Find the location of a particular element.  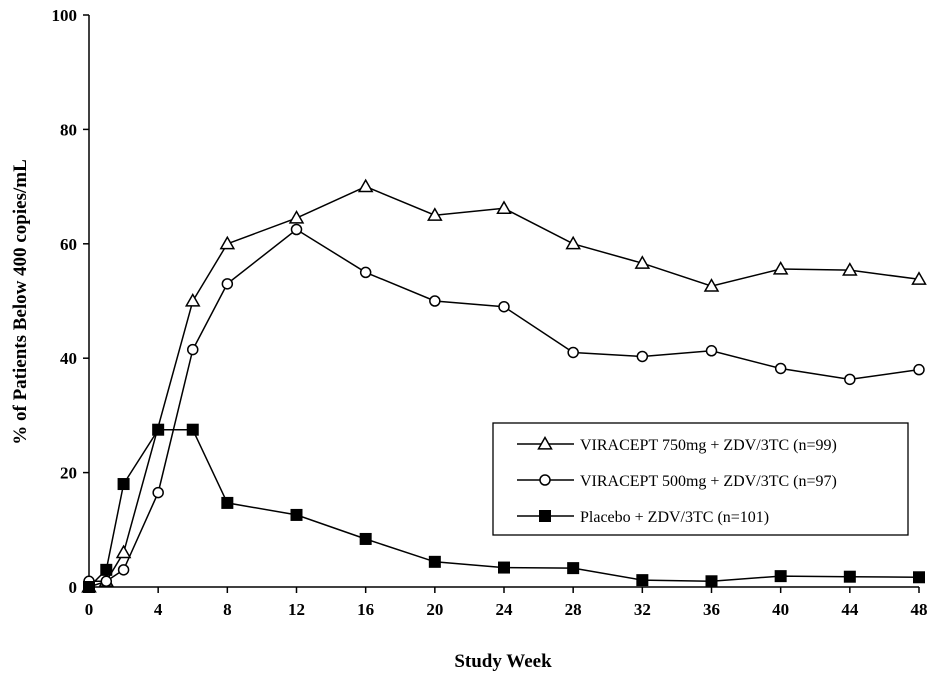

x-tick-label: 40 is located at coordinates (780, 609).